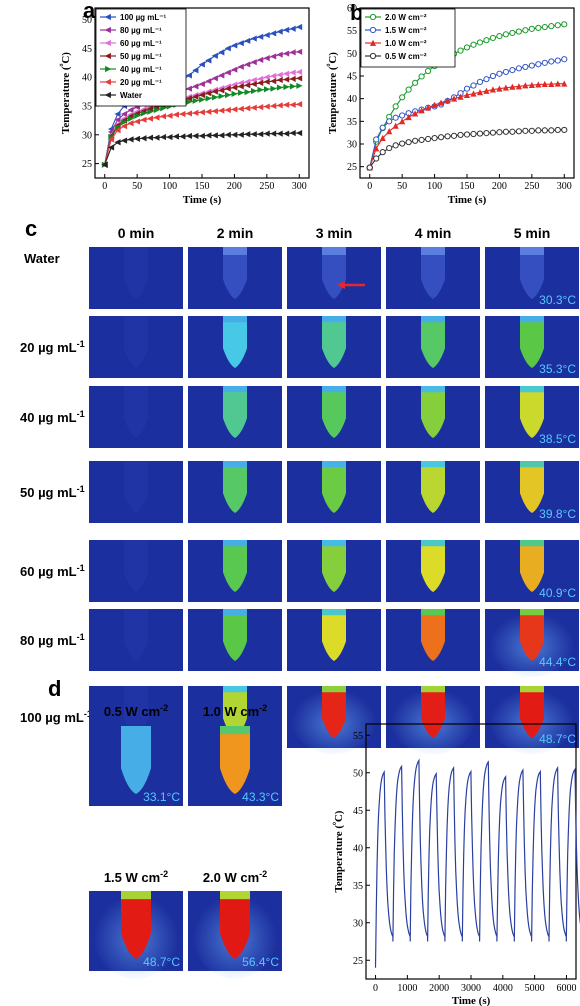  What do you see at coordinates (52, 417) in the screenshot?
I see `row-label-2: 40 µg mL-1` at bounding box center [52, 417].